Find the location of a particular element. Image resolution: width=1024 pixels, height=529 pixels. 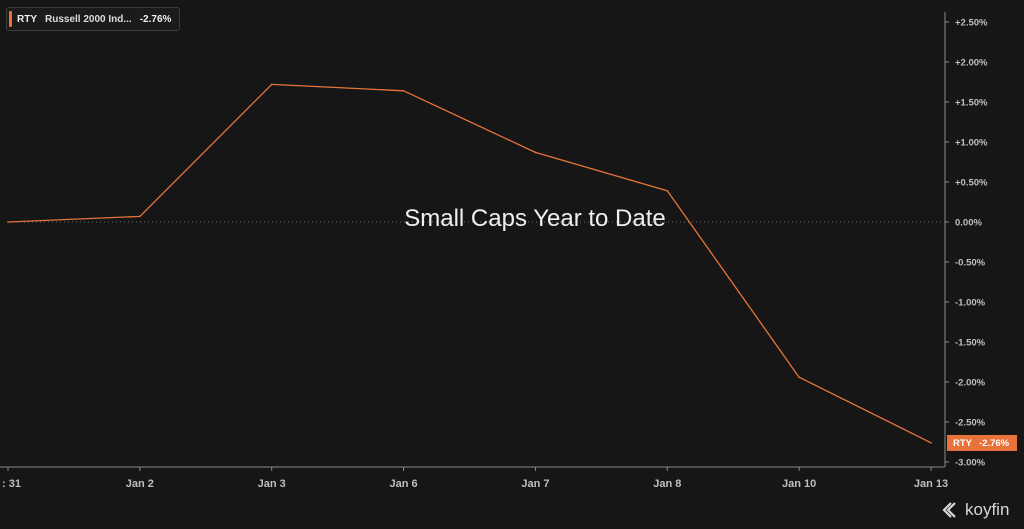

legend-change: -2.76% is located at coordinates (155, 19).